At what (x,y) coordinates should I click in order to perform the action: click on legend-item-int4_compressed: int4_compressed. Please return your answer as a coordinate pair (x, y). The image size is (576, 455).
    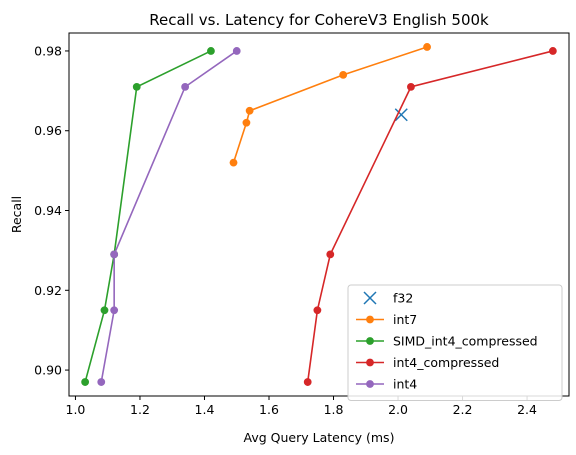
    Looking at the image, I should click on (427, 362).